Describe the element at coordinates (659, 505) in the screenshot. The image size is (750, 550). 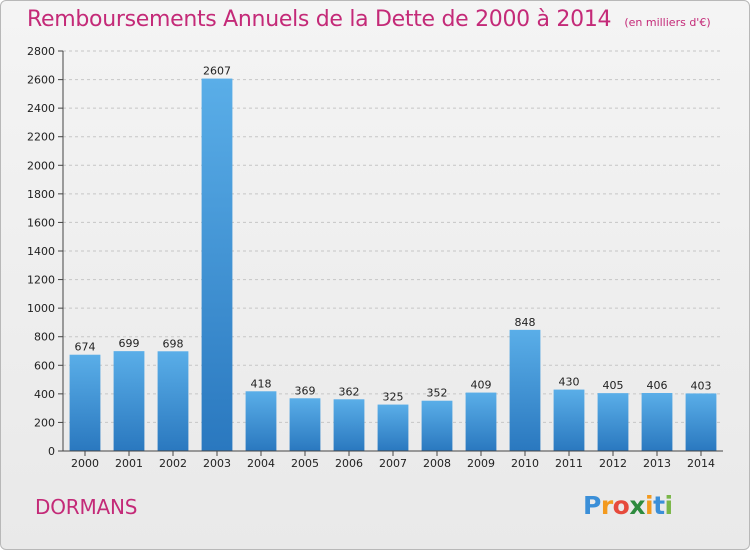
I see `logo-letter: t` at that location.